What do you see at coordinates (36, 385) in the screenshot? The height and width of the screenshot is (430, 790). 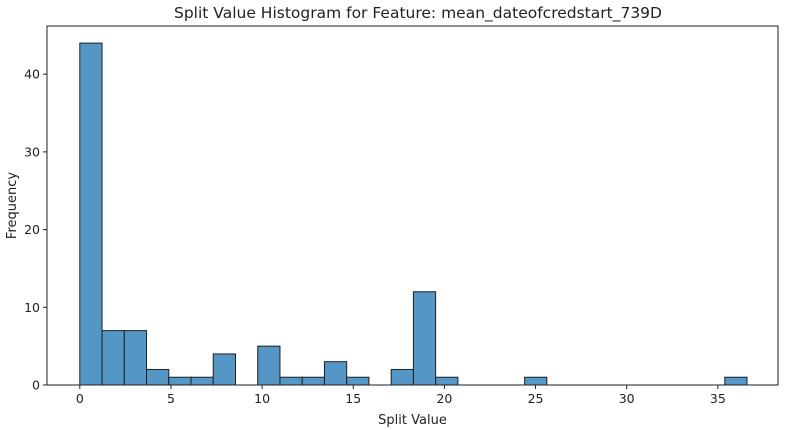 I see `y-tick-label-0: 0` at bounding box center [36, 385].